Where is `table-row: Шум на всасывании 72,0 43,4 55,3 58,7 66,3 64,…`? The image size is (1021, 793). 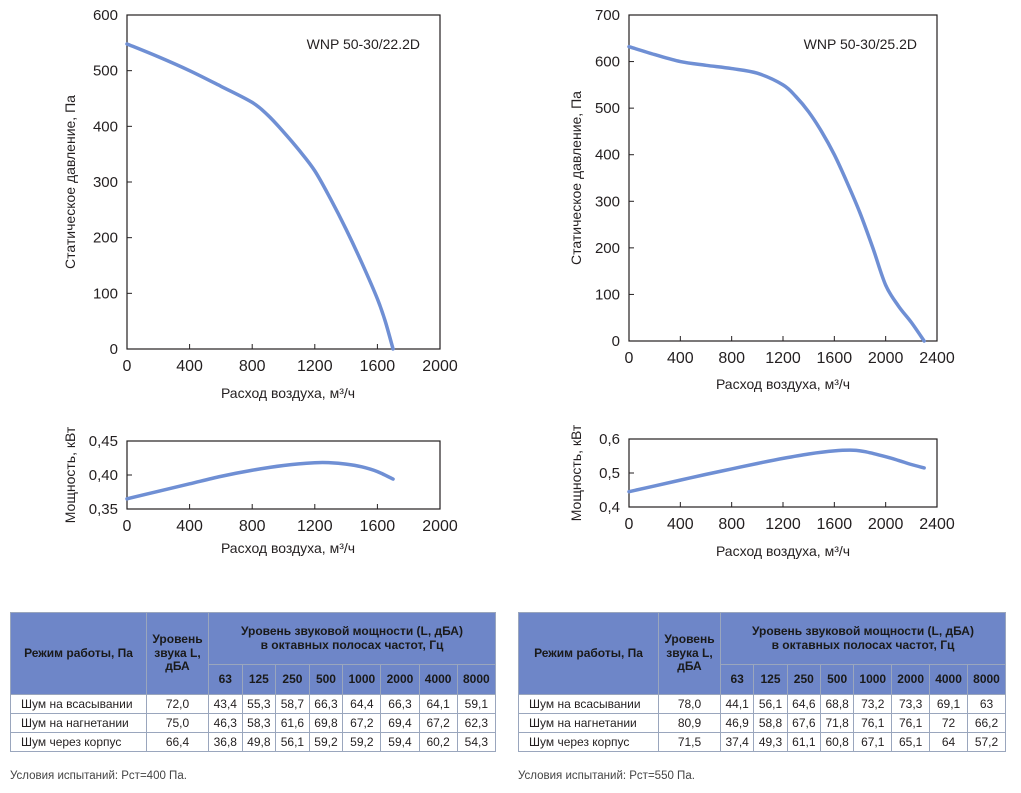
table-row: Шум на всасывании 72,0 43,4 55,3 58,7 66,3 64,… is located at coordinates (253, 704).